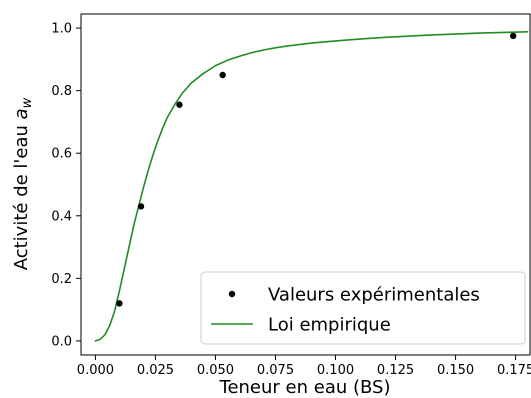 Image resolution: width=531 pixels, height=398 pixels. I want to click on y-axis-label-subscript: w, so click(27, 102).